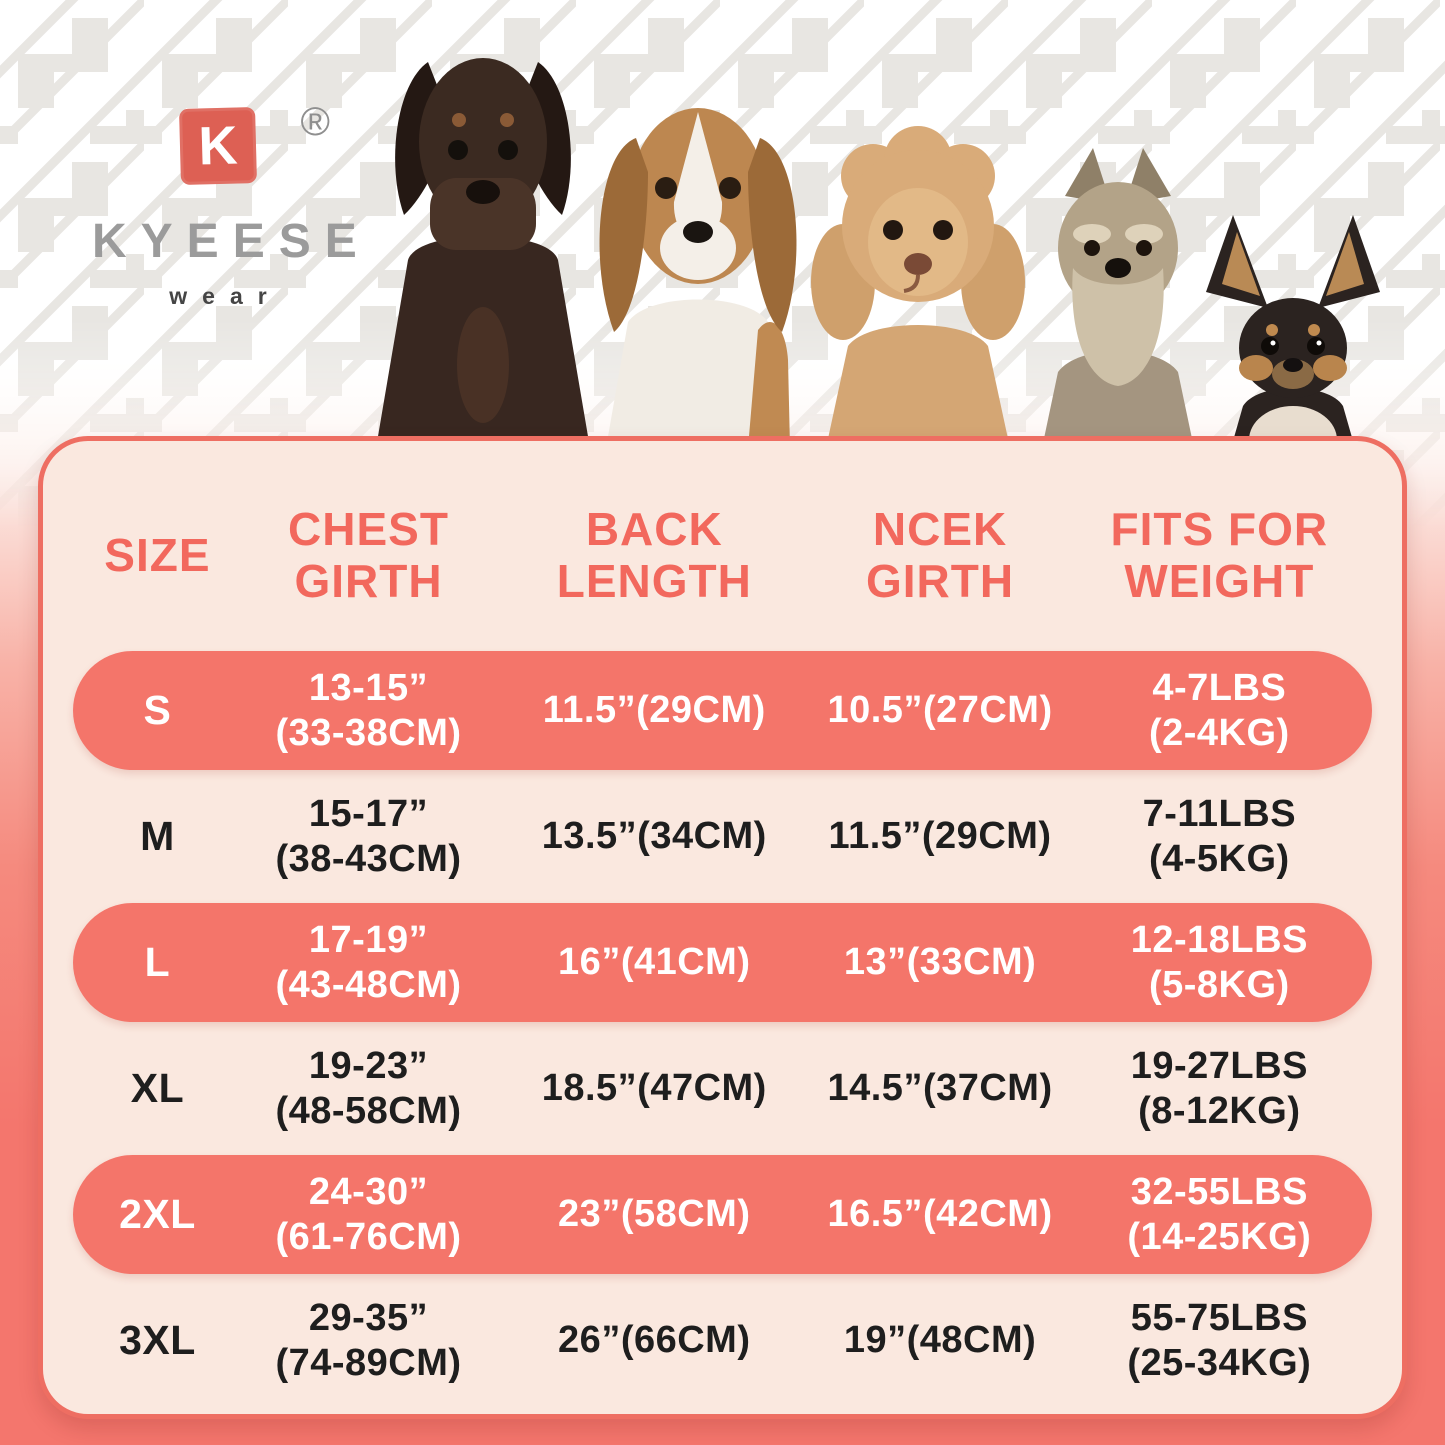 Image resolution: width=1445 pixels, height=1445 pixels. What do you see at coordinates (940, 555) in the screenshot?
I see `column-header-neck-girth: NCEK GIRTH` at bounding box center [940, 555].